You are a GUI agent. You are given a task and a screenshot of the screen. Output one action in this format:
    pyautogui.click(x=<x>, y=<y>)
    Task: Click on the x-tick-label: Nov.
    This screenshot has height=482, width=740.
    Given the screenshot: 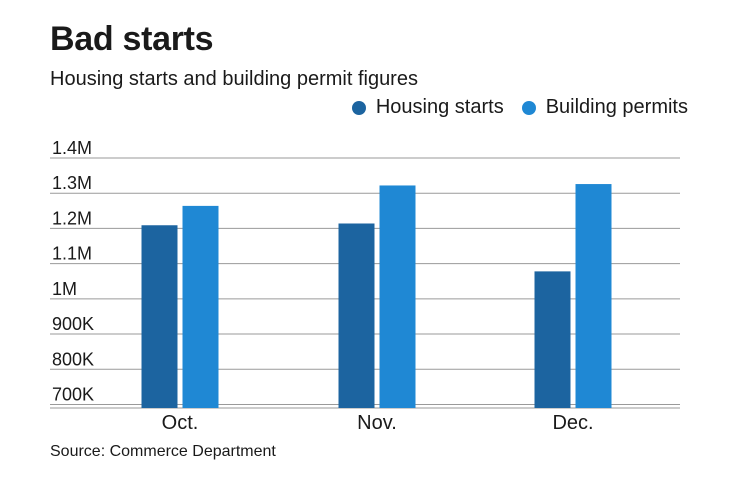 What is the action you would take?
    pyautogui.click(x=377, y=423)
    